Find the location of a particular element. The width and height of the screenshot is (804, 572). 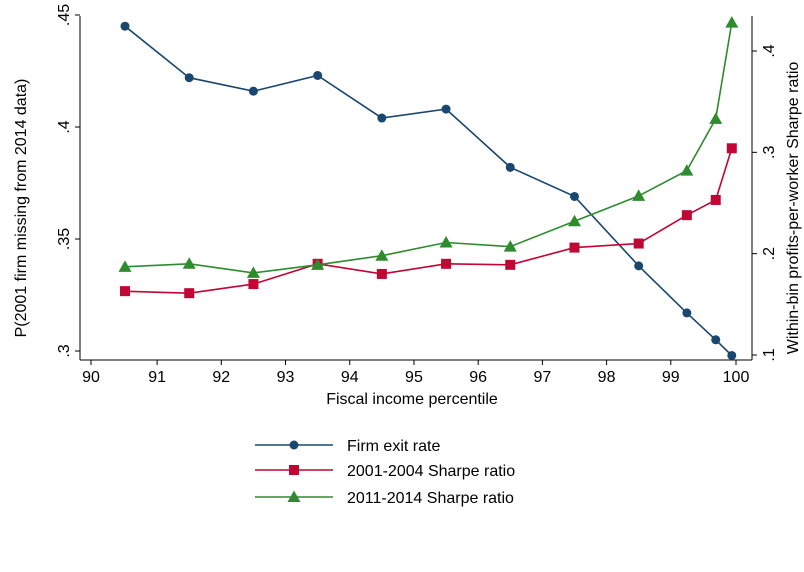

legend-item: 2011-2014 Sharpe ratio is located at coordinates (384, 498).